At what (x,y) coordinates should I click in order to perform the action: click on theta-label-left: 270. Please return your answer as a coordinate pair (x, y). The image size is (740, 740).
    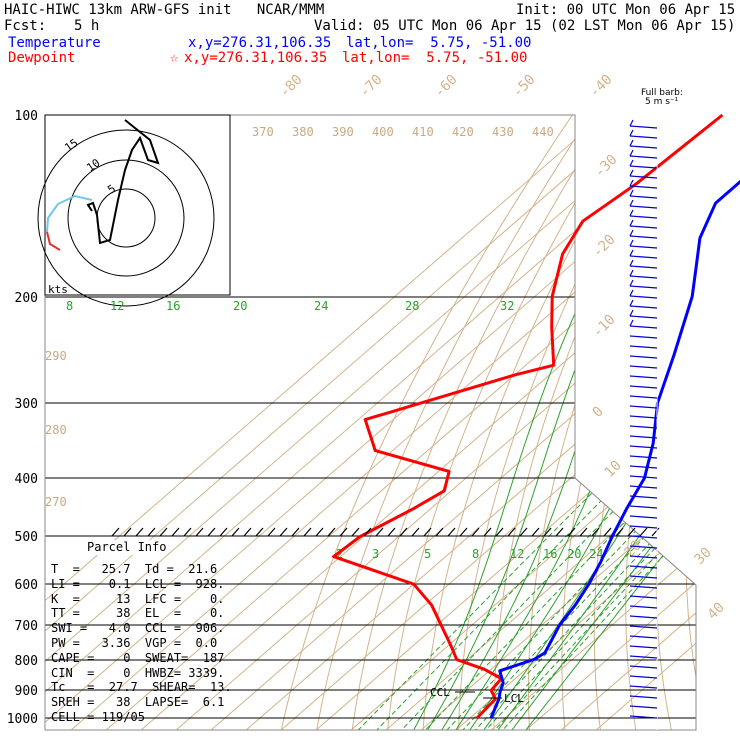
    Looking at the image, I should click on (56, 502).